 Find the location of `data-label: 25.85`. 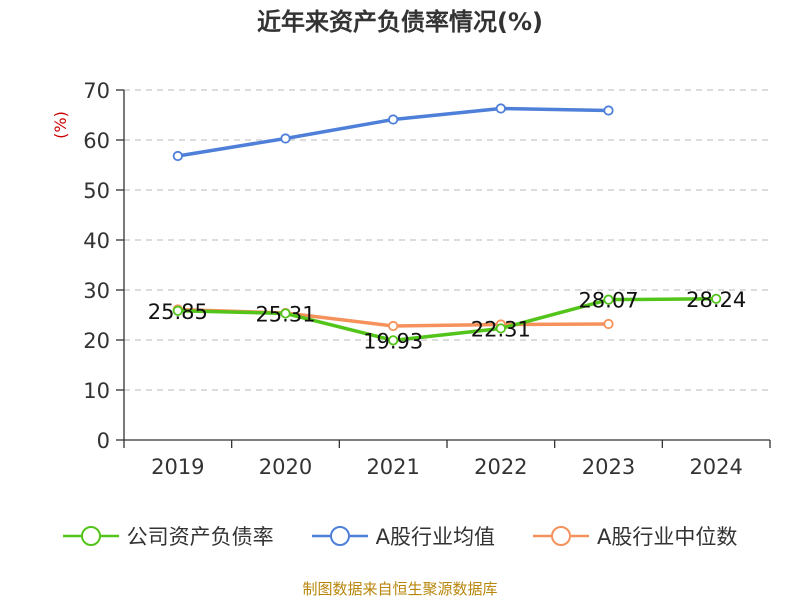

data-label: 25.85 is located at coordinates (178, 312).